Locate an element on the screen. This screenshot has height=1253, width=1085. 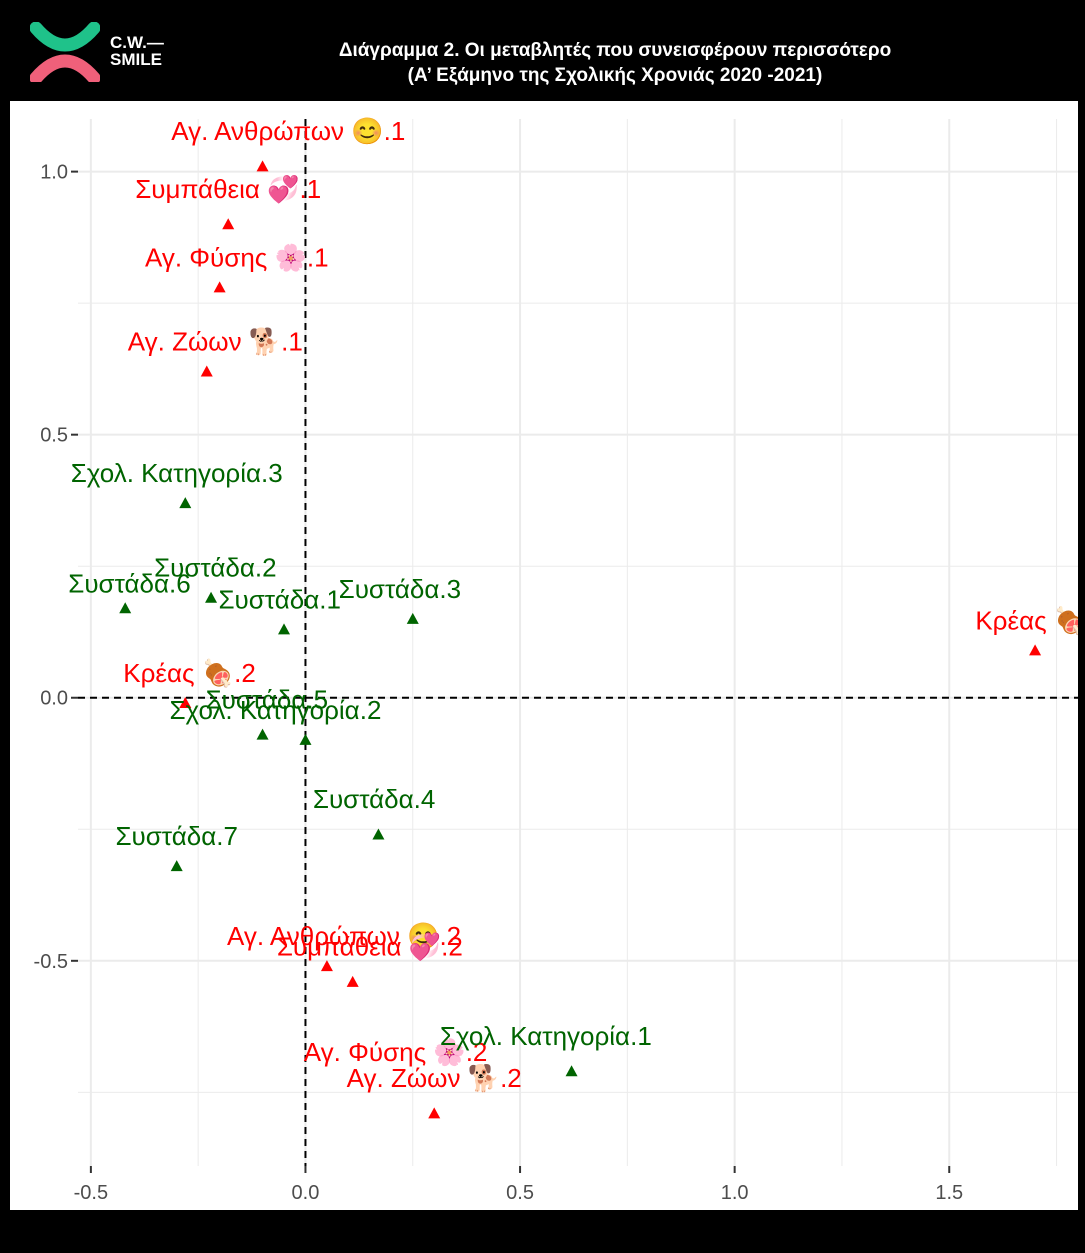
cw-smile-logo-icon is located at coordinates (65, 52).